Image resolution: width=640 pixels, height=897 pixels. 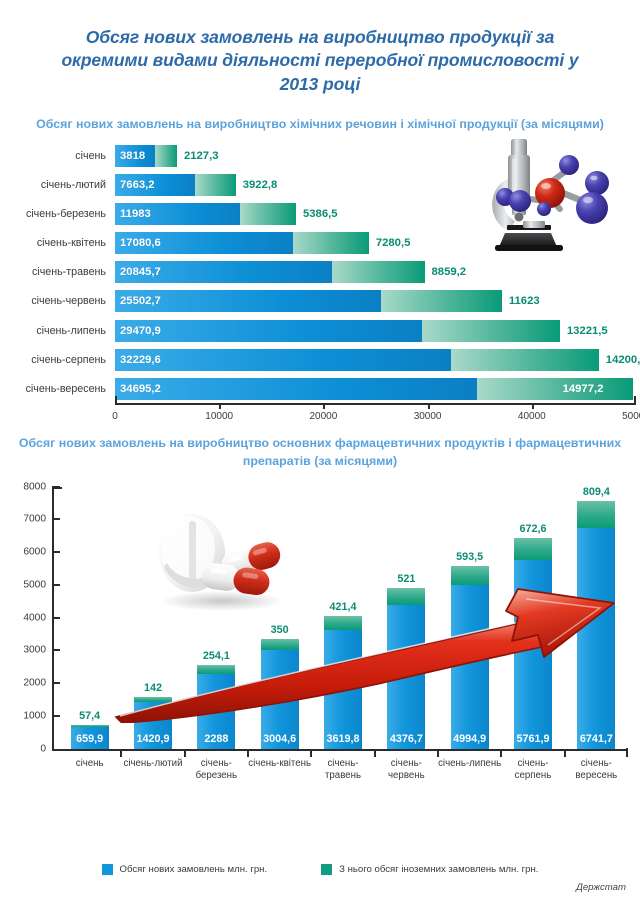 I want to click on chart2-column: 57,4 659,9 січень, so click(x=89, y=739).